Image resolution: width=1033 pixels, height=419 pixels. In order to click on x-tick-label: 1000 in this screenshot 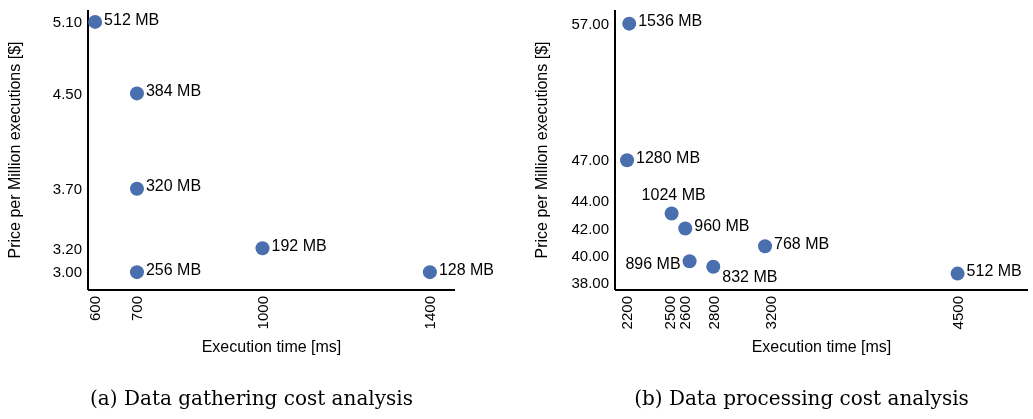, I will do `click(262, 313)`.